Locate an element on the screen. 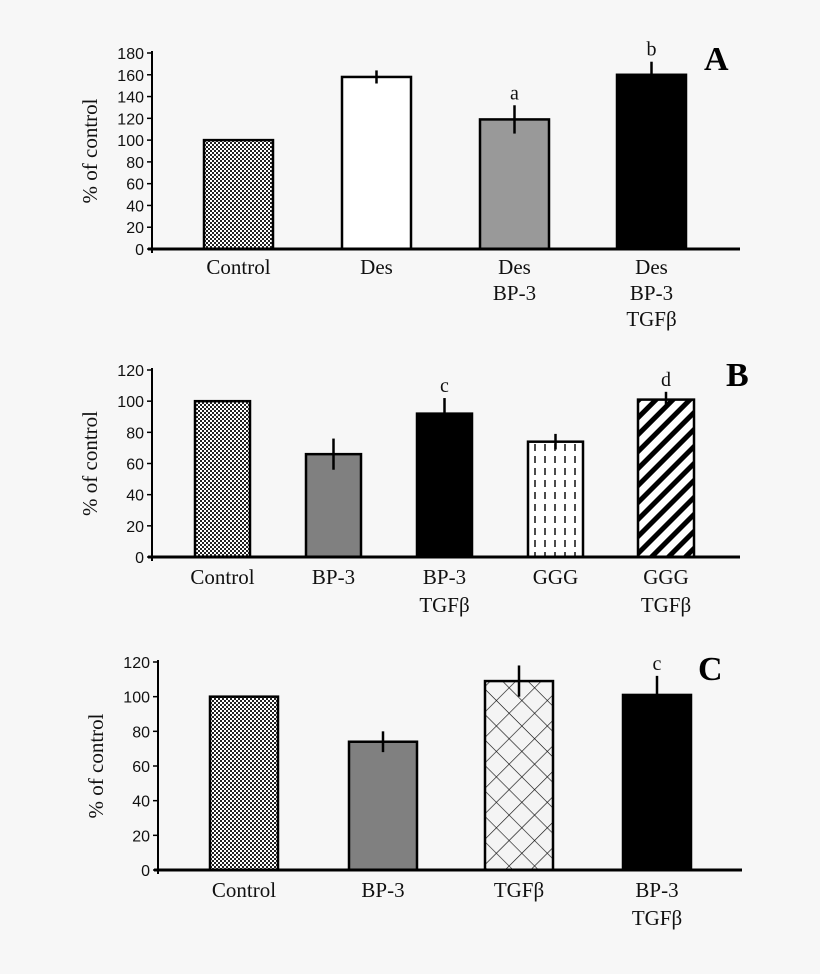 The width and height of the screenshot is (820, 974). panel-label: A is located at coordinates (716, 59).